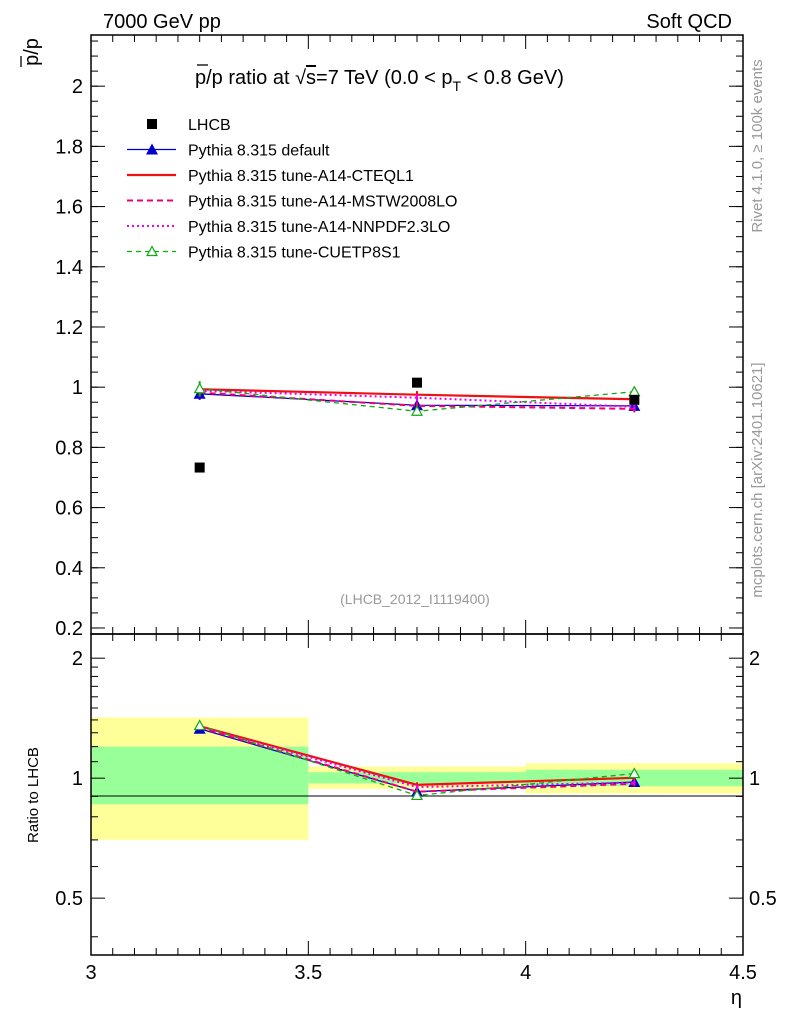  Describe the element at coordinates (322, 202) in the screenshot. I see `legend-label: Pythia 8.315 tune-A14-MSTW2008LO` at that location.